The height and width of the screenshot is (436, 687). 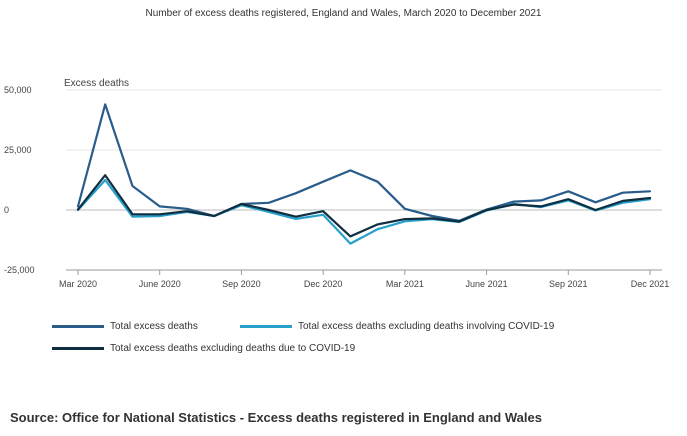 What do you see at coordinates (160, 284) in the screenshot?
I see `x-tick-label: June 2020` at bounding box center [160, 284].